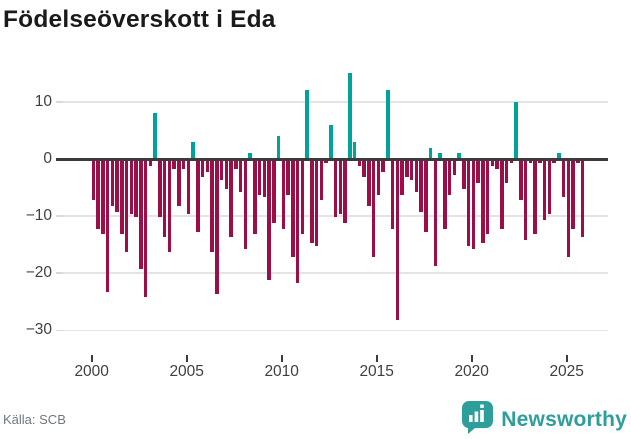 Image resolution: width=631 pixels, height=439 pixels. Describe the element at coordinates (544, 420) in the screenshot. I see `newsworthy-logo: Newsworthy` at that location.